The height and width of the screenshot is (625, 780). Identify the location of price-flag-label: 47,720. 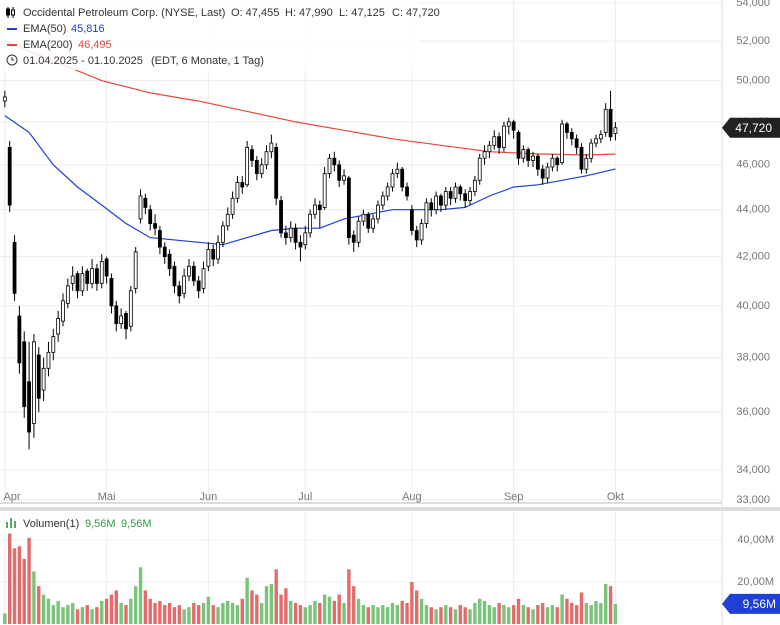
(753, 128).